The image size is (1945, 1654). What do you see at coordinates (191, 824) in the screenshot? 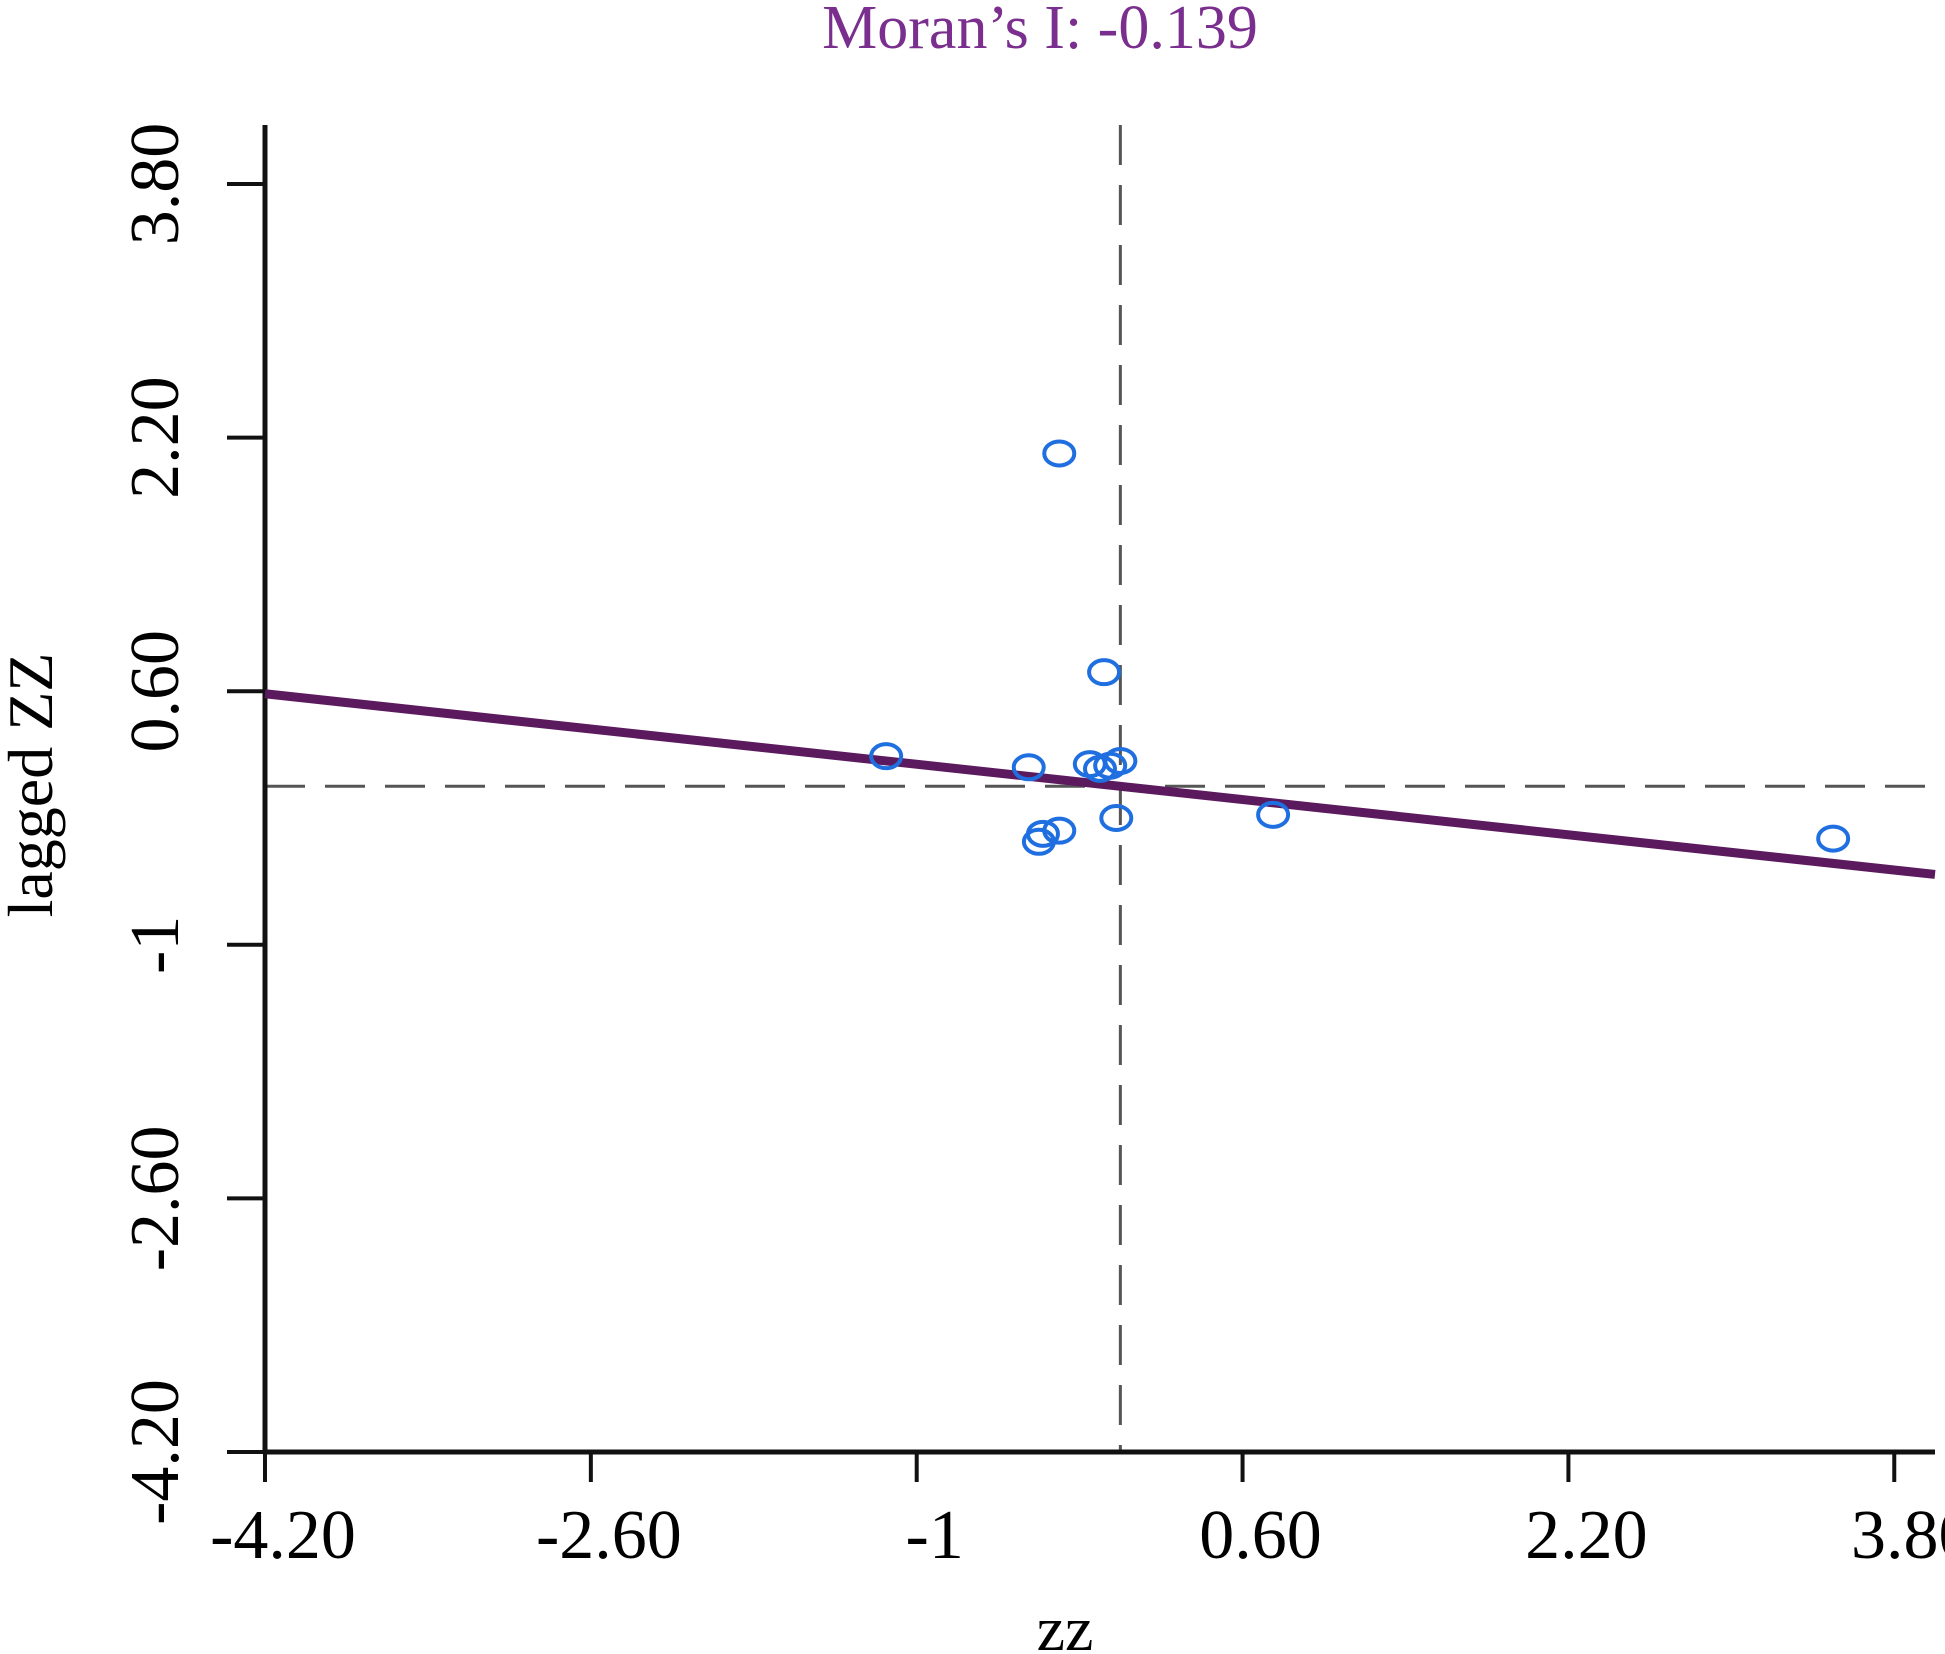
I see `y-axis-ticks: -4.20 -2.60 -1 0.60 2.20 3.80` at bounding box center [191, 824].